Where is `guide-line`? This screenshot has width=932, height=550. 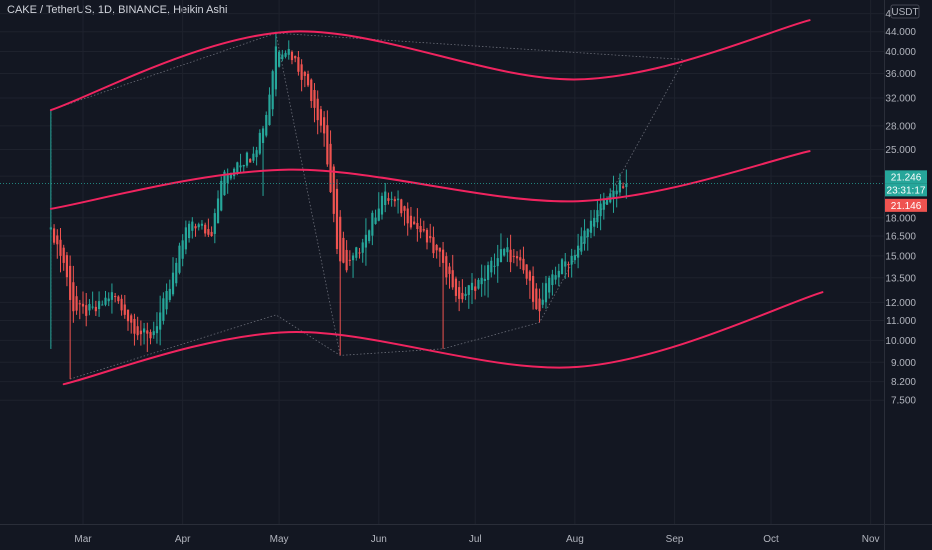 guide-line is located at coordinates (480, 46).